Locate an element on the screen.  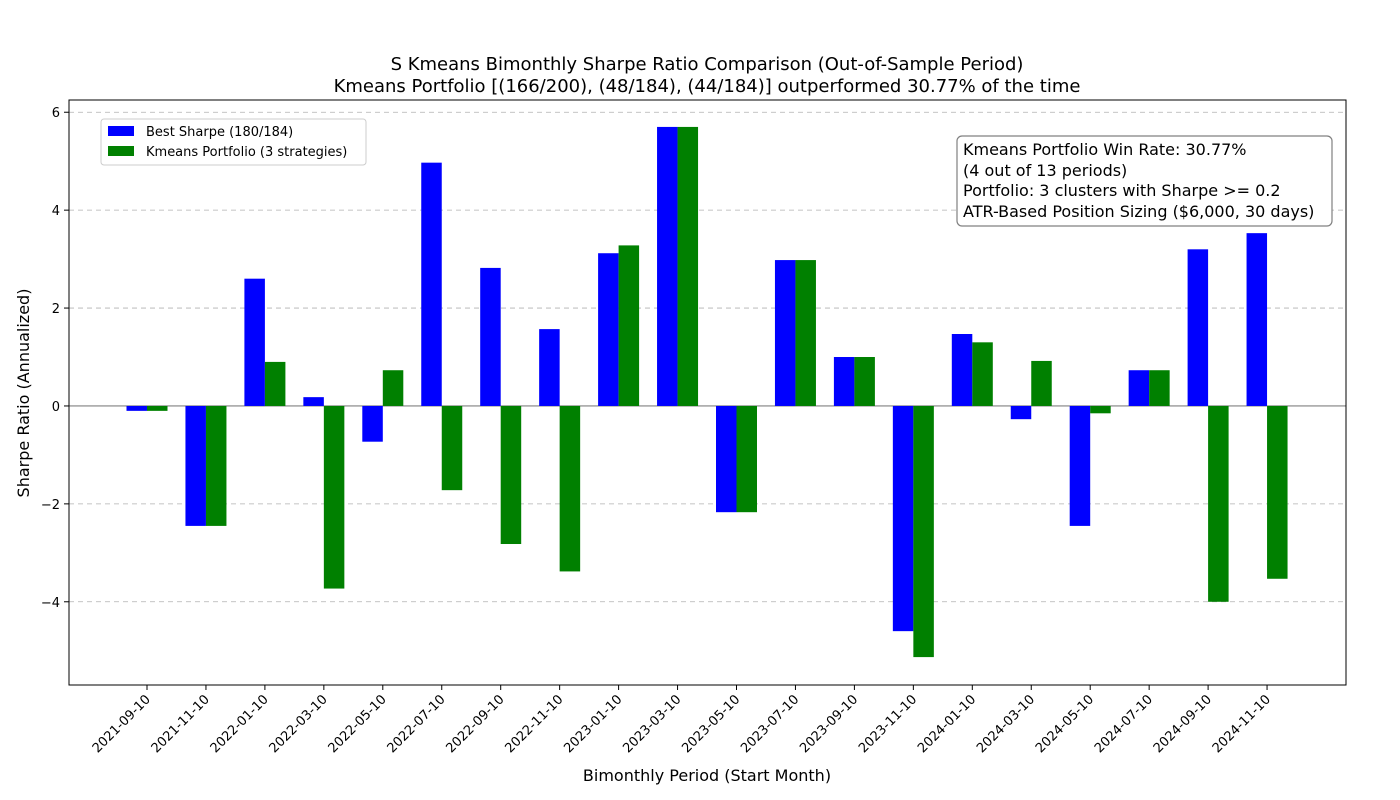
y-axis-label: Sharpe Ratio (Annualized) is located at coordinates (23, 393).